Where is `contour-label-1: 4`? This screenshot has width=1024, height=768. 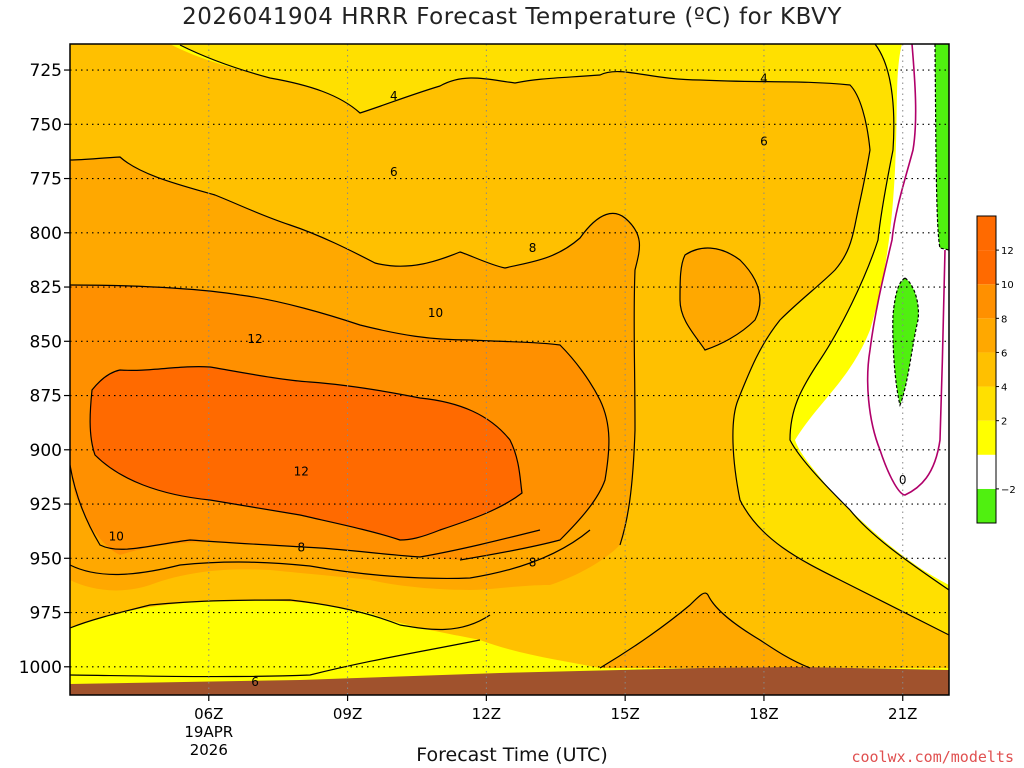
contour-label-1: 4 is located at coordinates (764, 79).